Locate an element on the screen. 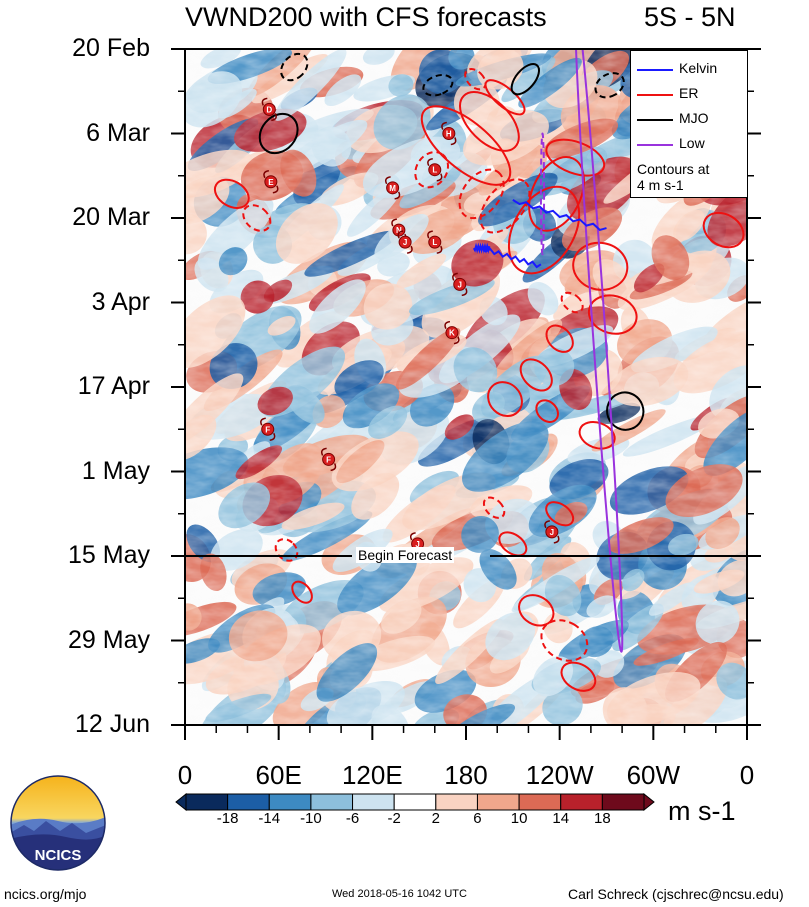 The image size is (809, 907). colorbar is located at coordinates (415, 802).